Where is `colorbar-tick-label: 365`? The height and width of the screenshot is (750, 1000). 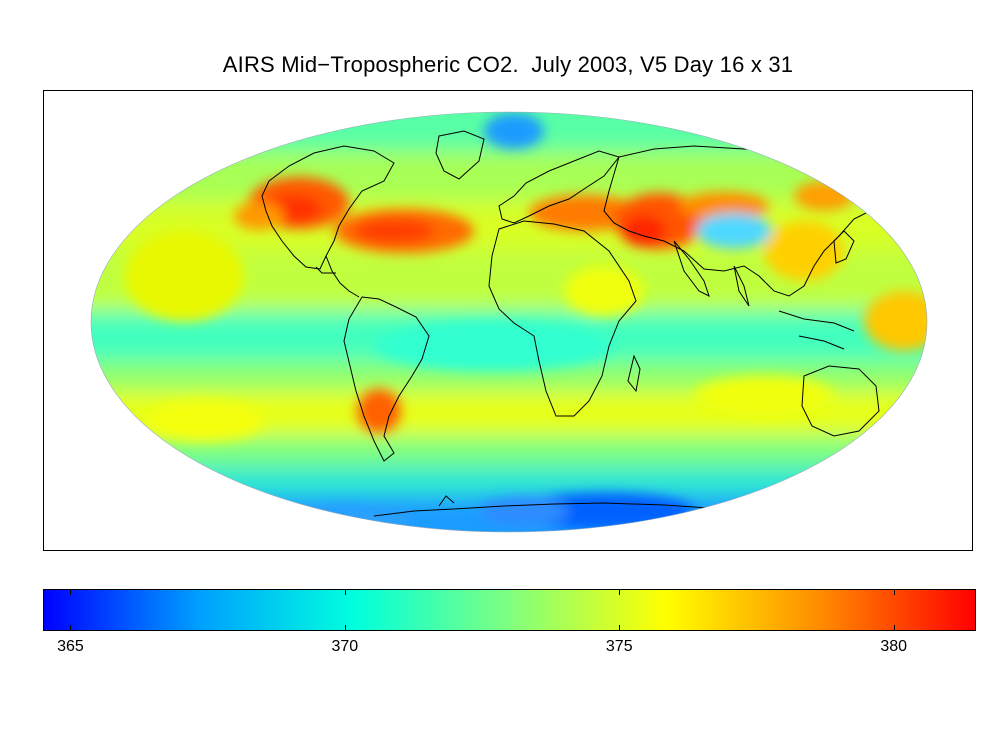
colorbar-tick-label: 365 is located at coordinates (70, 646).